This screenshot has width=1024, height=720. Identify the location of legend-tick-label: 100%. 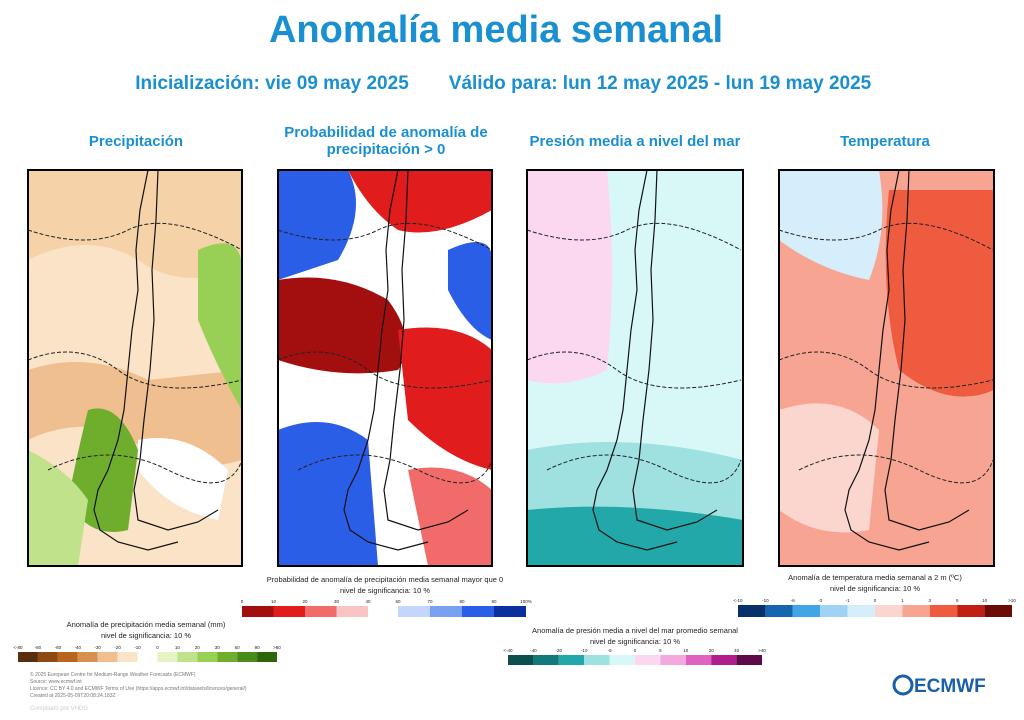
(526, 601).